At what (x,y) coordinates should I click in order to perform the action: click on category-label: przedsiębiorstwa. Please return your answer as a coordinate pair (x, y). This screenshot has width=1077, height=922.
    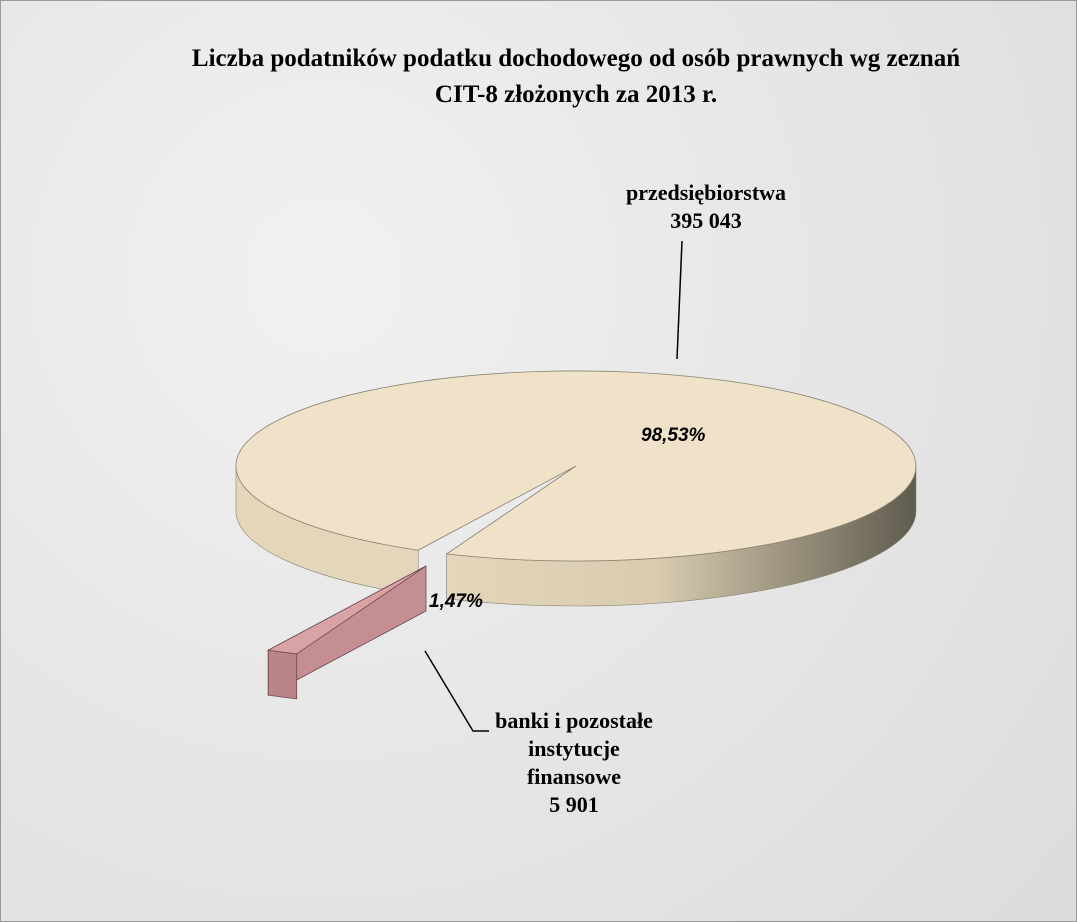
    Looking at the image, I should click on (706, 192).